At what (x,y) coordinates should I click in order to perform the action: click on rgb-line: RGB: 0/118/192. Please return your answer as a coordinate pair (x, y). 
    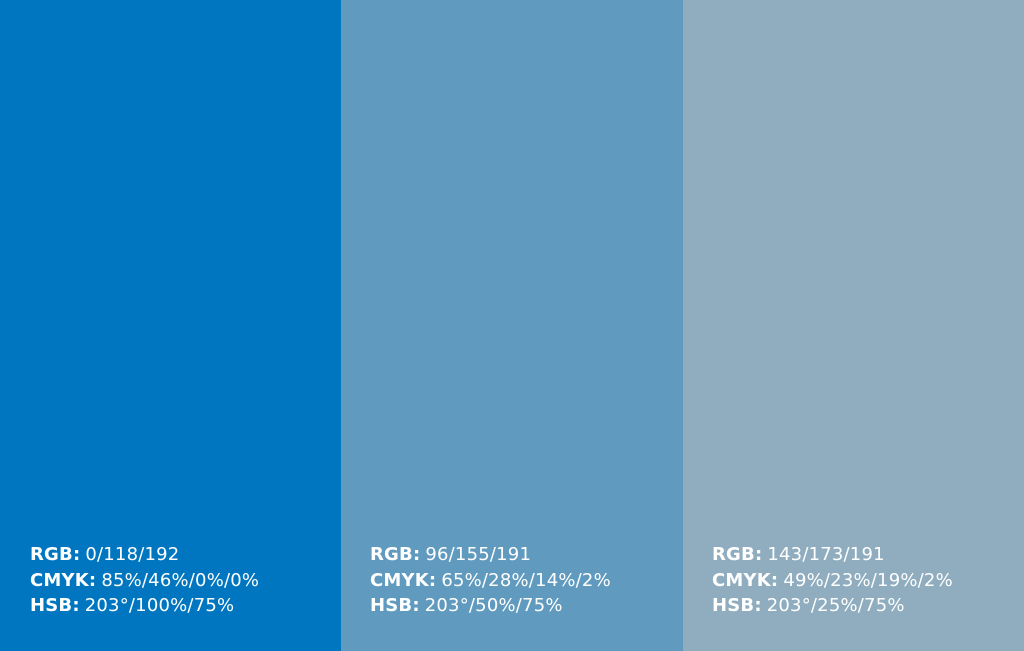
    Looking at the image, I should click on (144, 555).